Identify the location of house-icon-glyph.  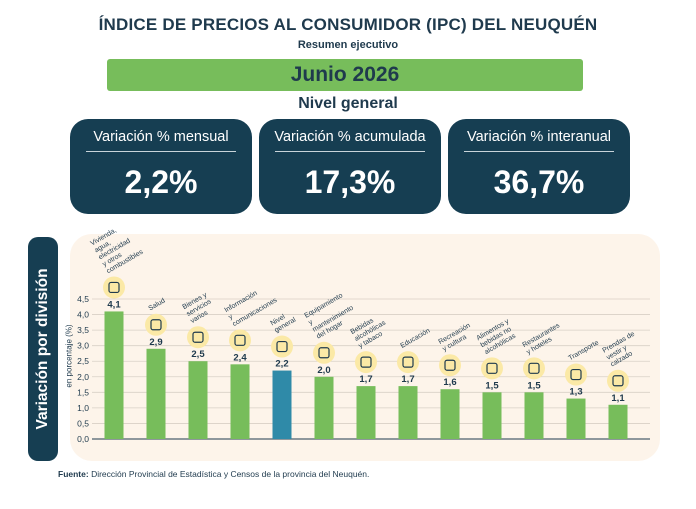
(114, 287).